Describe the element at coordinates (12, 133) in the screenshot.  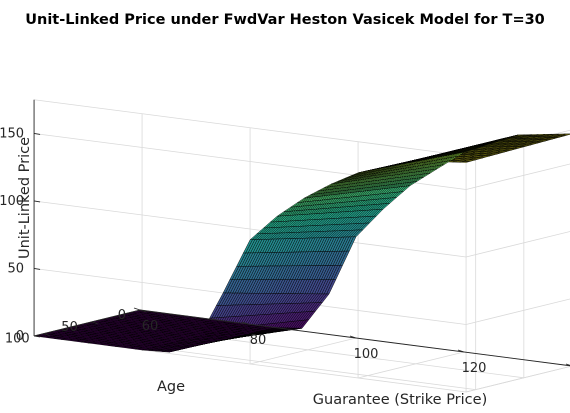
I see `z-tick-label: 150` at that location.